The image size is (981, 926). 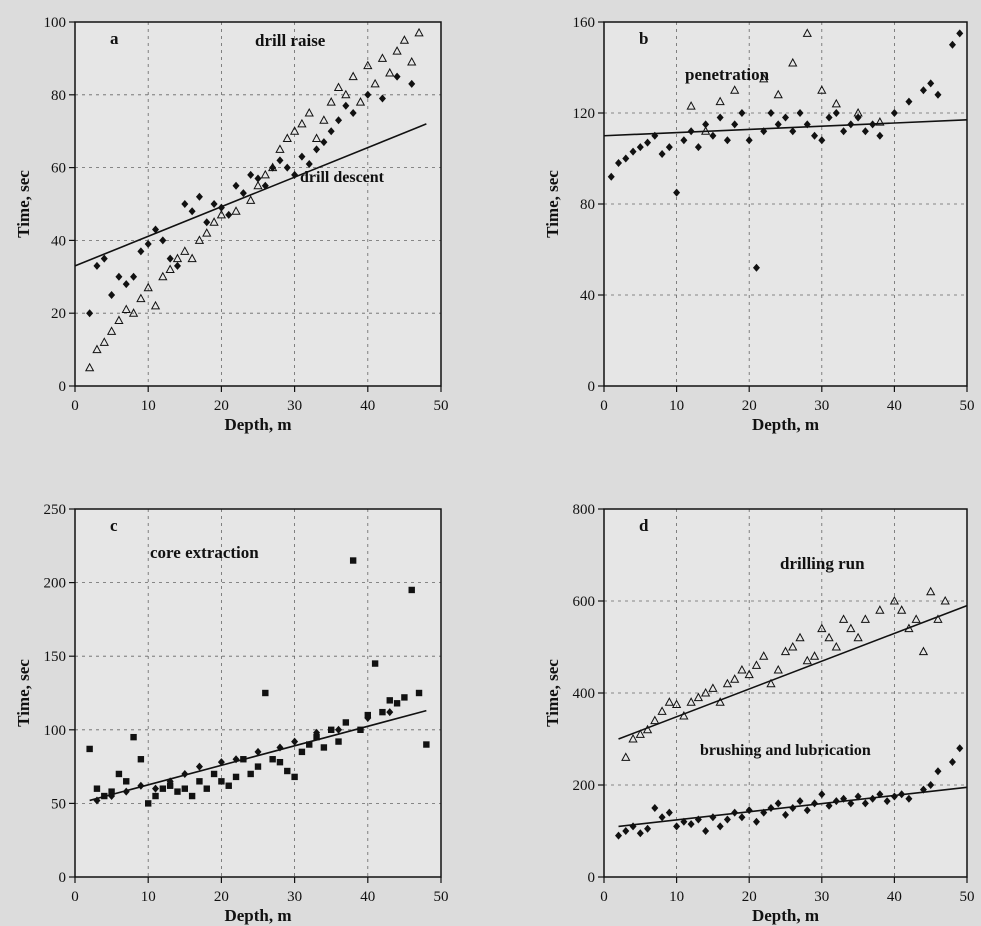 What do you see at coordinates (58, 241) in the screenshot?
I see `y-tick-label: 40` at bounding box center [58, 241].